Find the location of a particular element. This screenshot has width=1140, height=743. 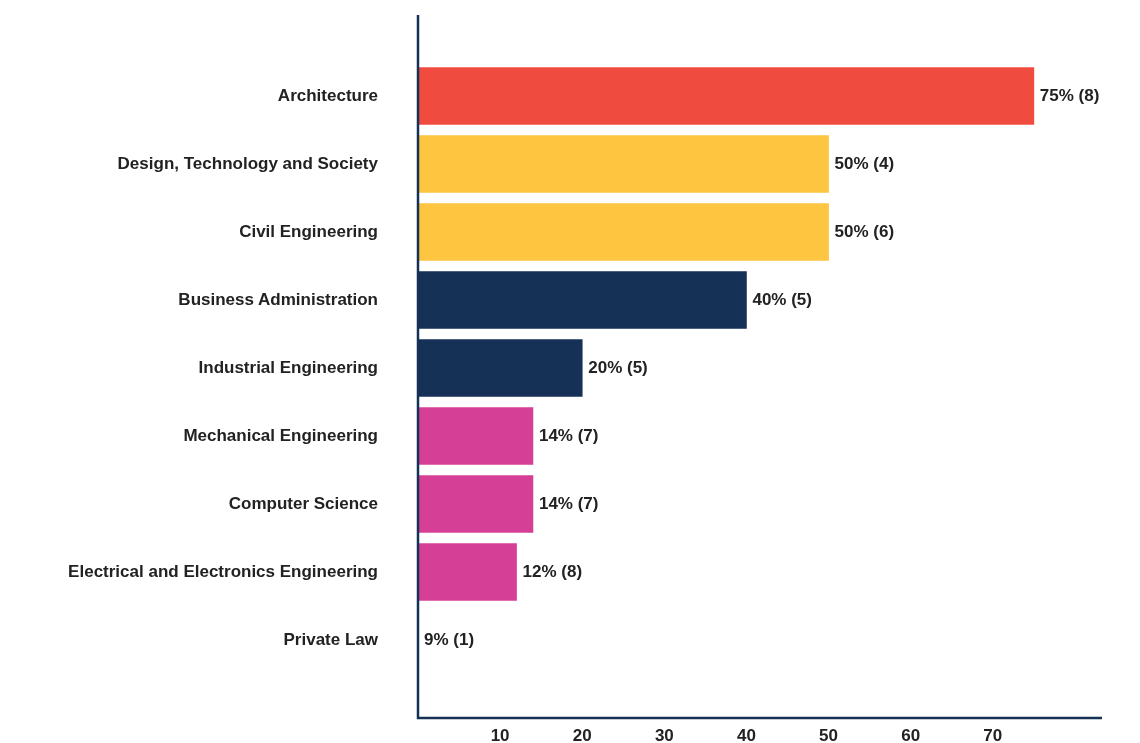

x-tick-label: 20 is located at coordinates (582, 734).